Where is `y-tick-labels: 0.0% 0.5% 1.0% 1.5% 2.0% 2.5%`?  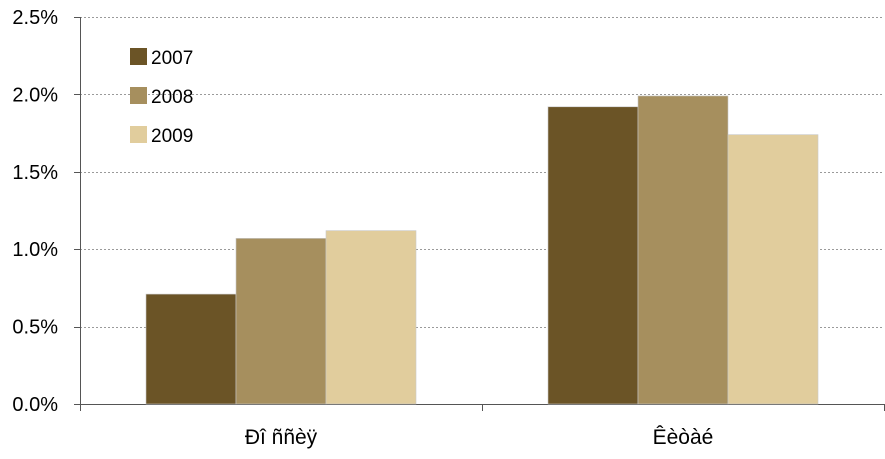
y-tick-labels: 0.0% 0.5% 1.0% 1.5% 2.0% 2.5% is located at coordinates (35, 211).